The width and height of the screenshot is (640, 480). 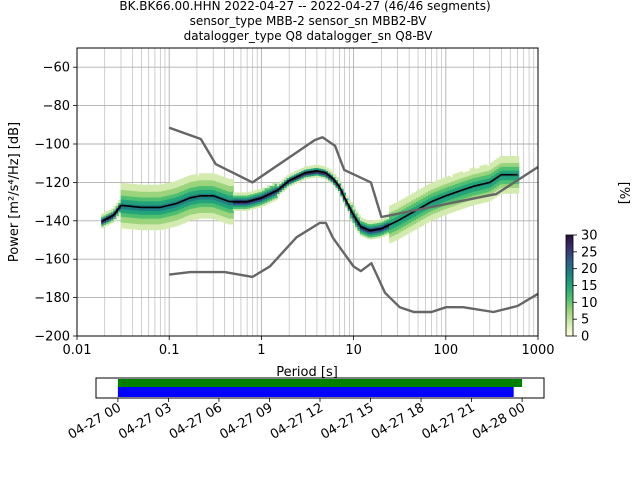 What do you see at coordinates (196, 421) in the screenshot?
I see `timeline-tick-label: 04-27 06` at bounding box center [196, 421].